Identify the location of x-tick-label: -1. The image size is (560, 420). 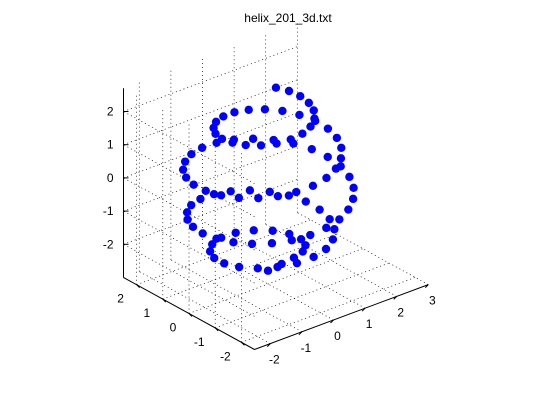
(306, 348).